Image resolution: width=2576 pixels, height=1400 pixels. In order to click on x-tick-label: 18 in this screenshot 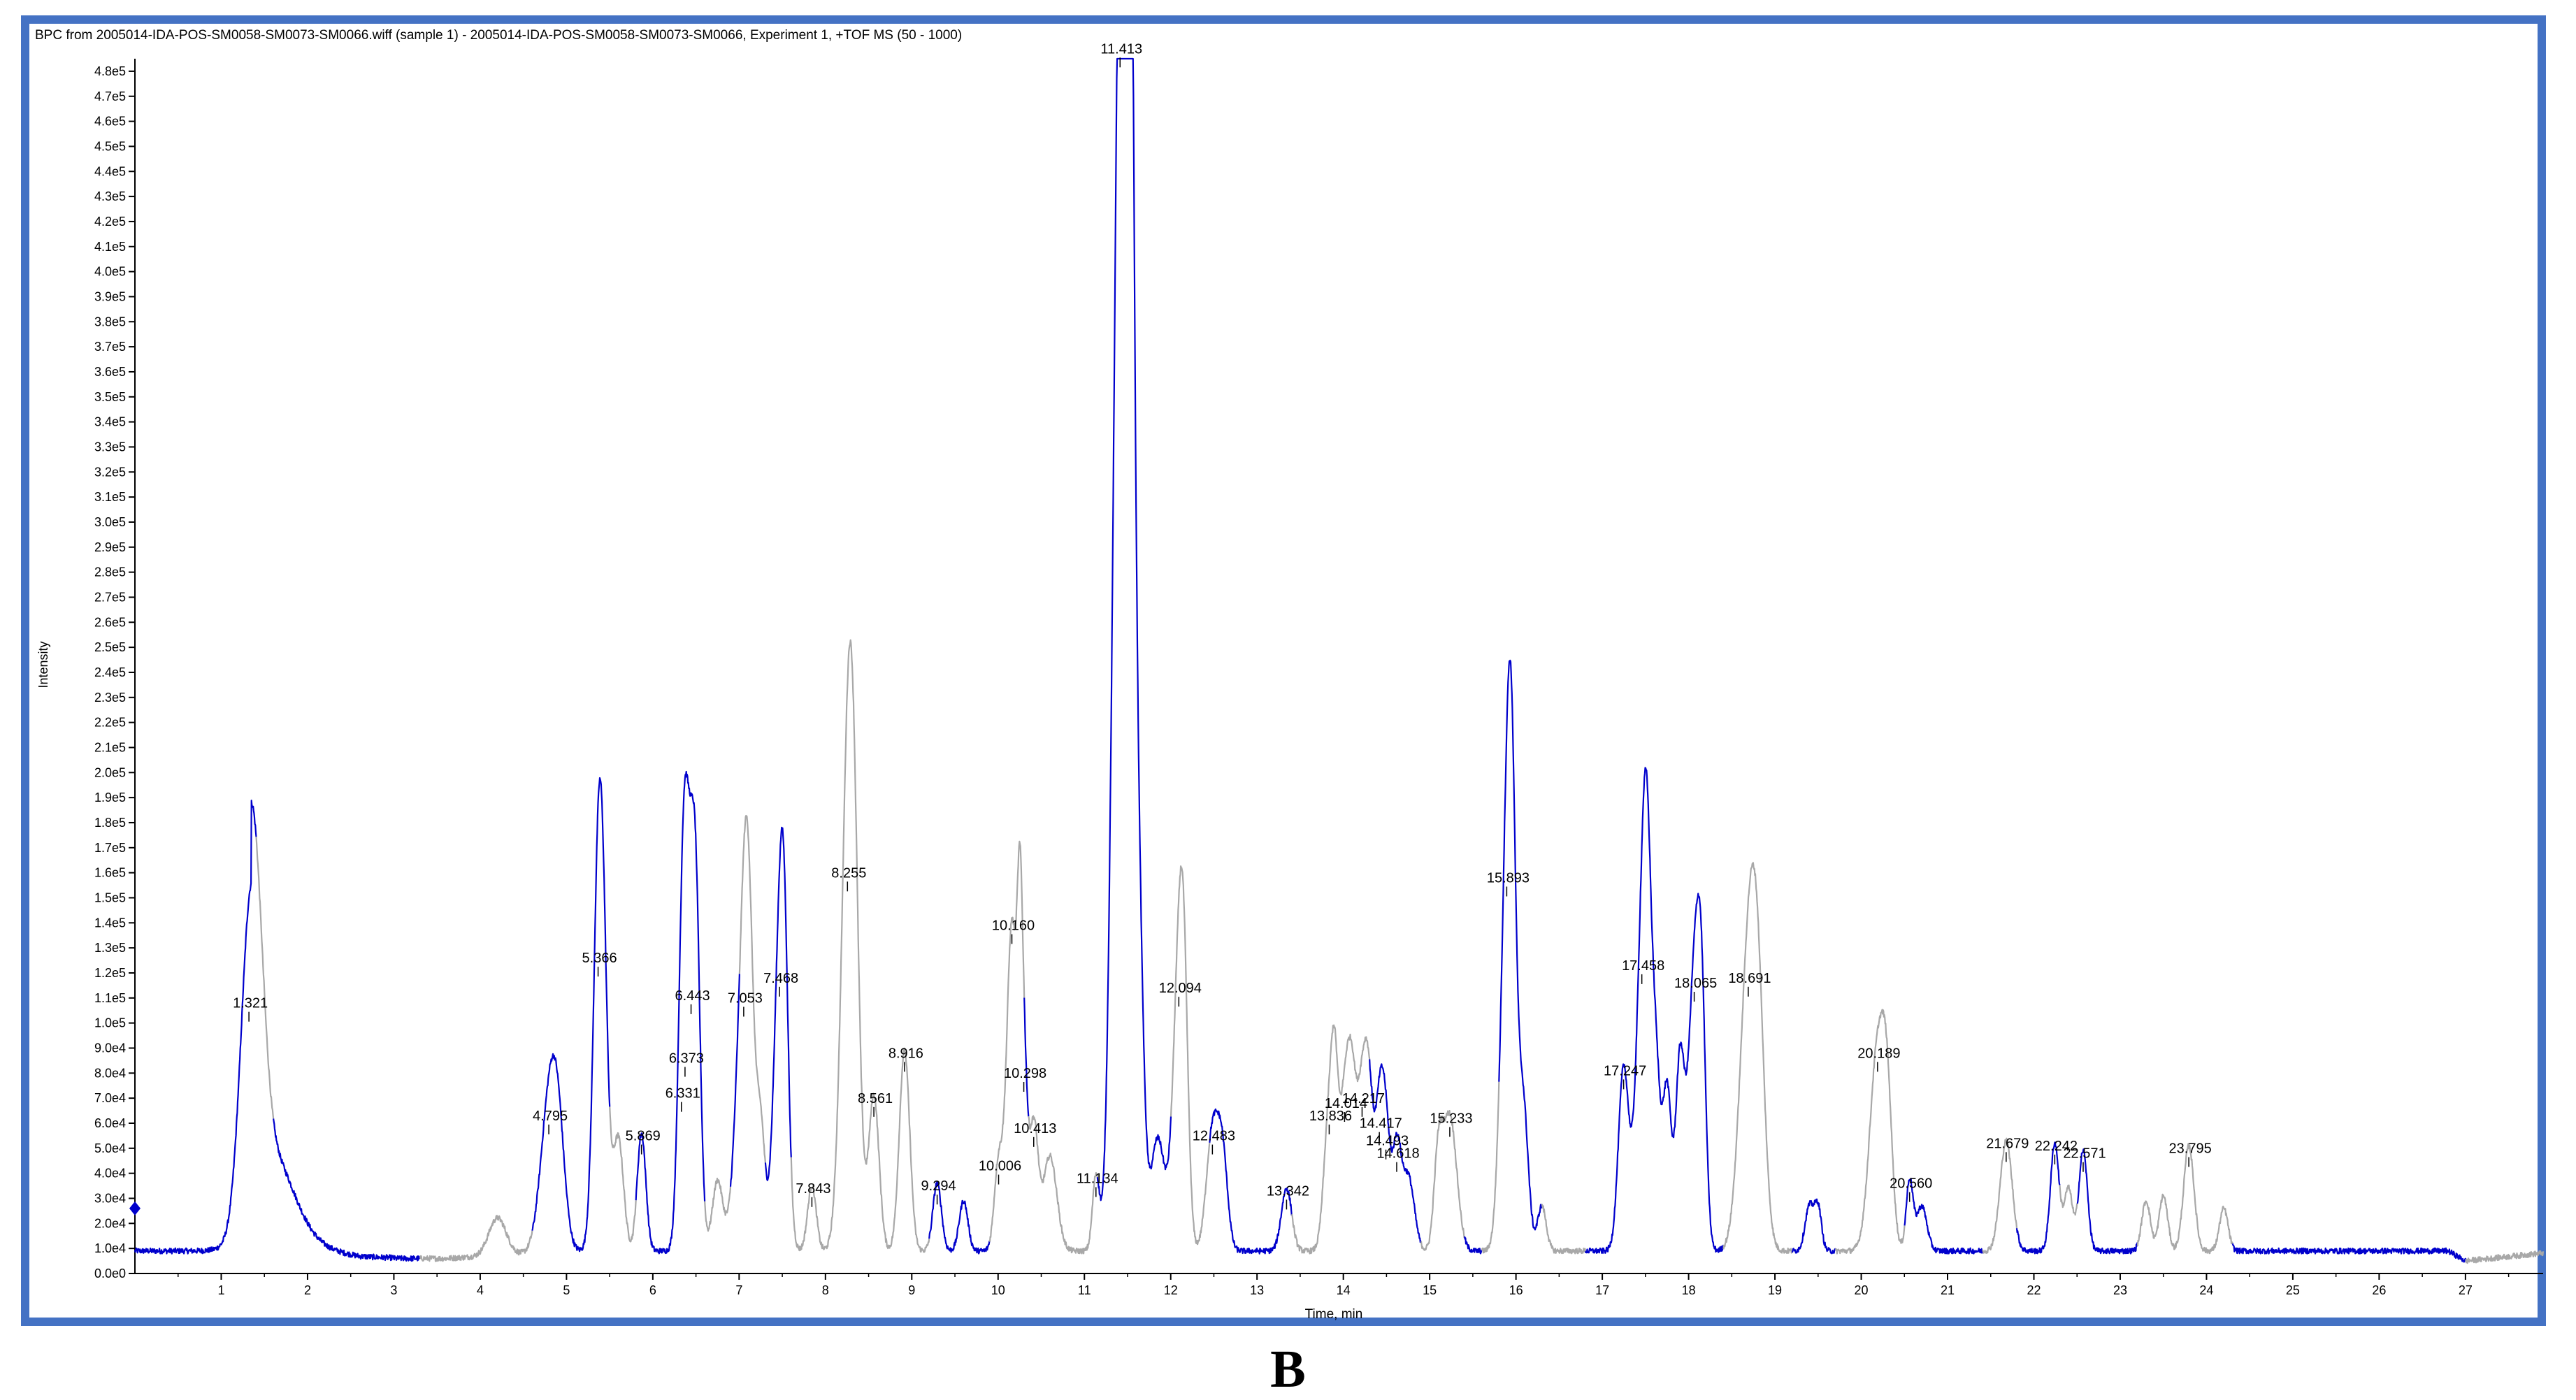, I will do `click(1689, 1290)`.